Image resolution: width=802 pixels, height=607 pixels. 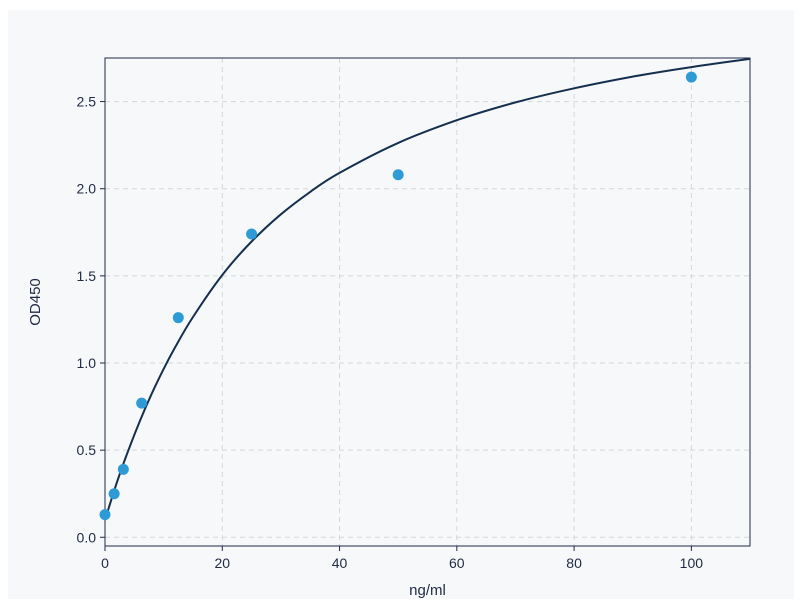 I want to click on y-tick-label: 1.0, so click(x=87, y=363).